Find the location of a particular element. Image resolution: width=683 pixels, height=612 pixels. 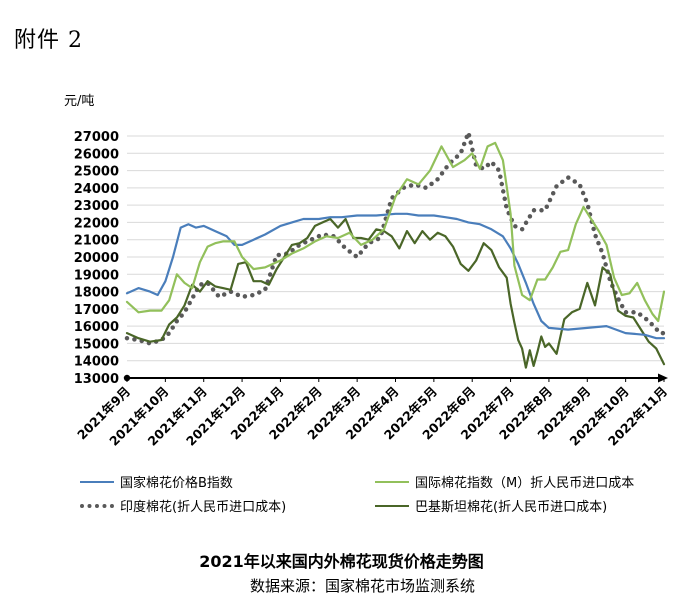

legend-label: 巴基斯坦棉花(折人民币进口成本) is located at coordinates (511, 507).